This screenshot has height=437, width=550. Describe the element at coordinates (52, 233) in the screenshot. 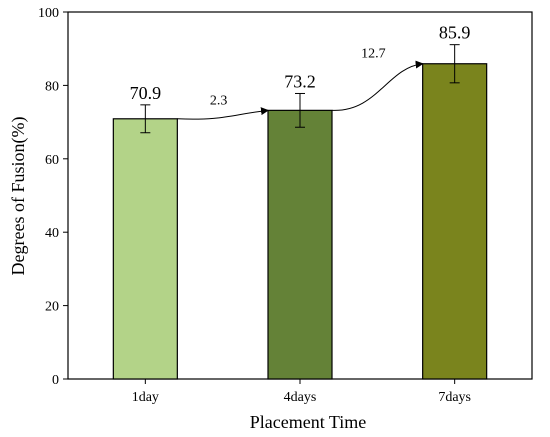

I see `y-tick-label: 40` at that location.